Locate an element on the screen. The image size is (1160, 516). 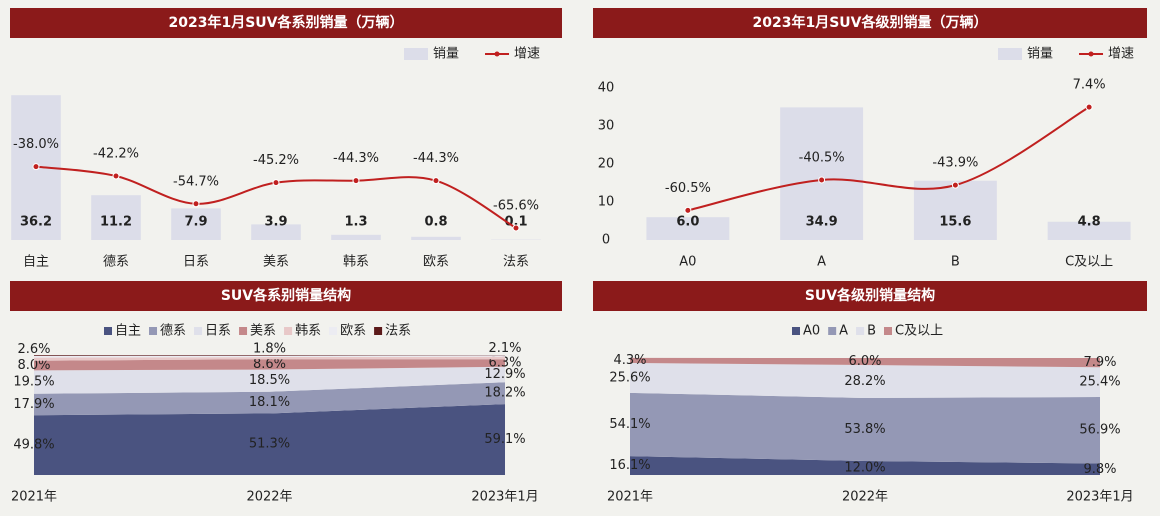
area-value-label: 53.8% is located at coordinates (864, 429).